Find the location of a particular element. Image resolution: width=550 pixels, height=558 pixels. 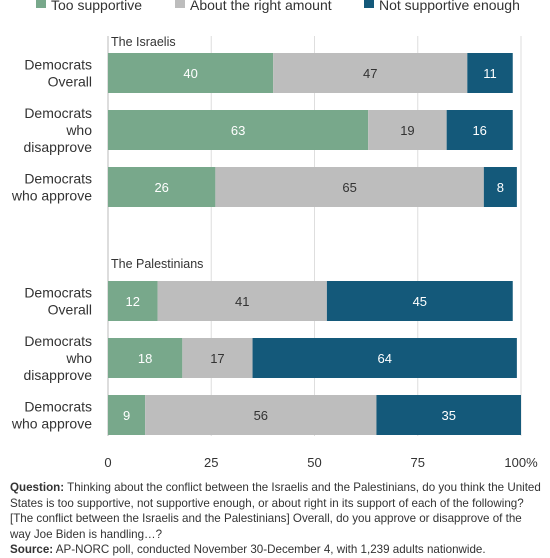

data-label: 65 is located at coordinates (349, 187).